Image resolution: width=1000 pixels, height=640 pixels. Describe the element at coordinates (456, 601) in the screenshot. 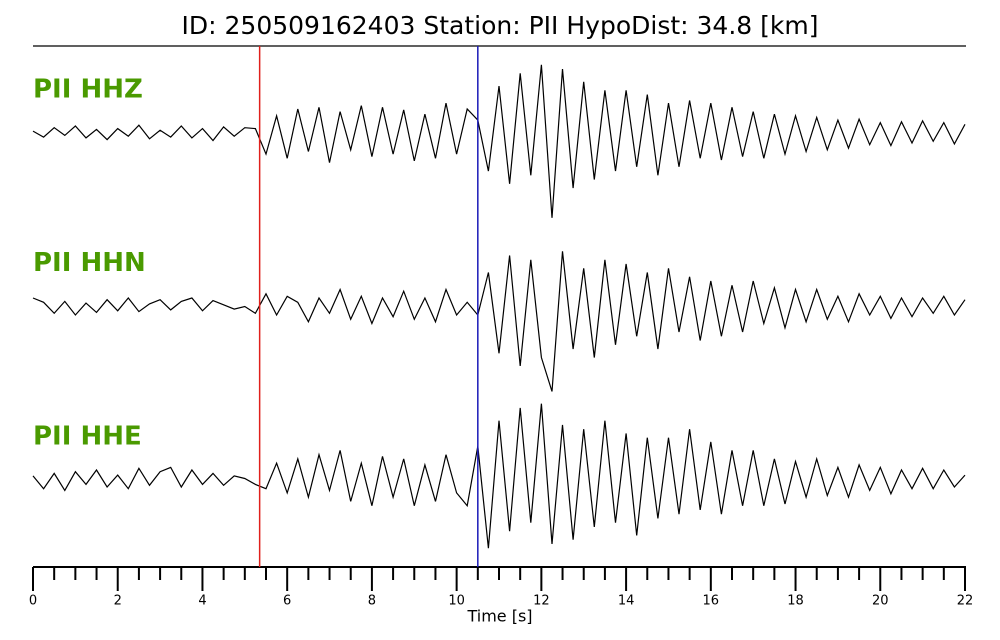

I see `x-tick-label: 10` at that location.